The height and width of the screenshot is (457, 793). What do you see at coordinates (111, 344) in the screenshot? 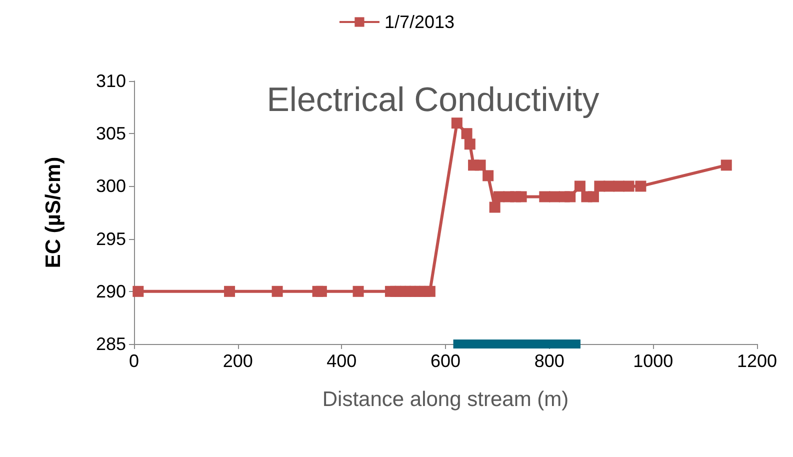
I see `y-tick-label: 285` at bounding box center [111, 344].